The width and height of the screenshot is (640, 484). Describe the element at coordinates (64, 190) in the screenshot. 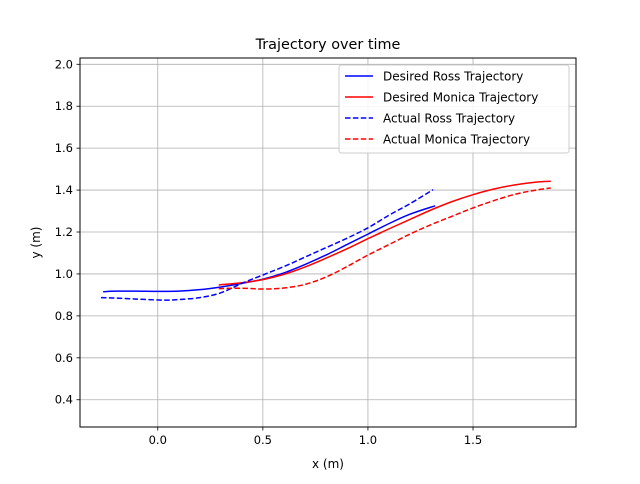

I see `y-tick-label: 1.4` at that location.